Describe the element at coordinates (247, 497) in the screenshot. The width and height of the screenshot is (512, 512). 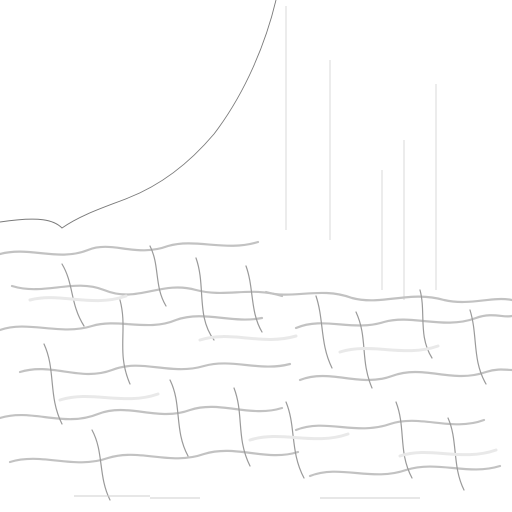
I see `bottom-bands` at that location.